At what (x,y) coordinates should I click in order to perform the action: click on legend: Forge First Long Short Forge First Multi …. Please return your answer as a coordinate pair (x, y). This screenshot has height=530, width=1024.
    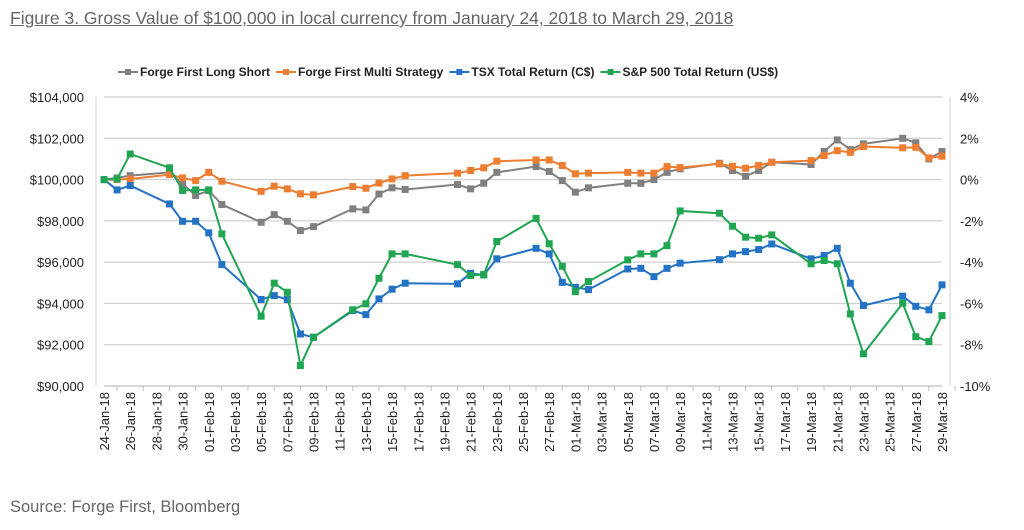
    Looking at the image, I should click on (448, 72).